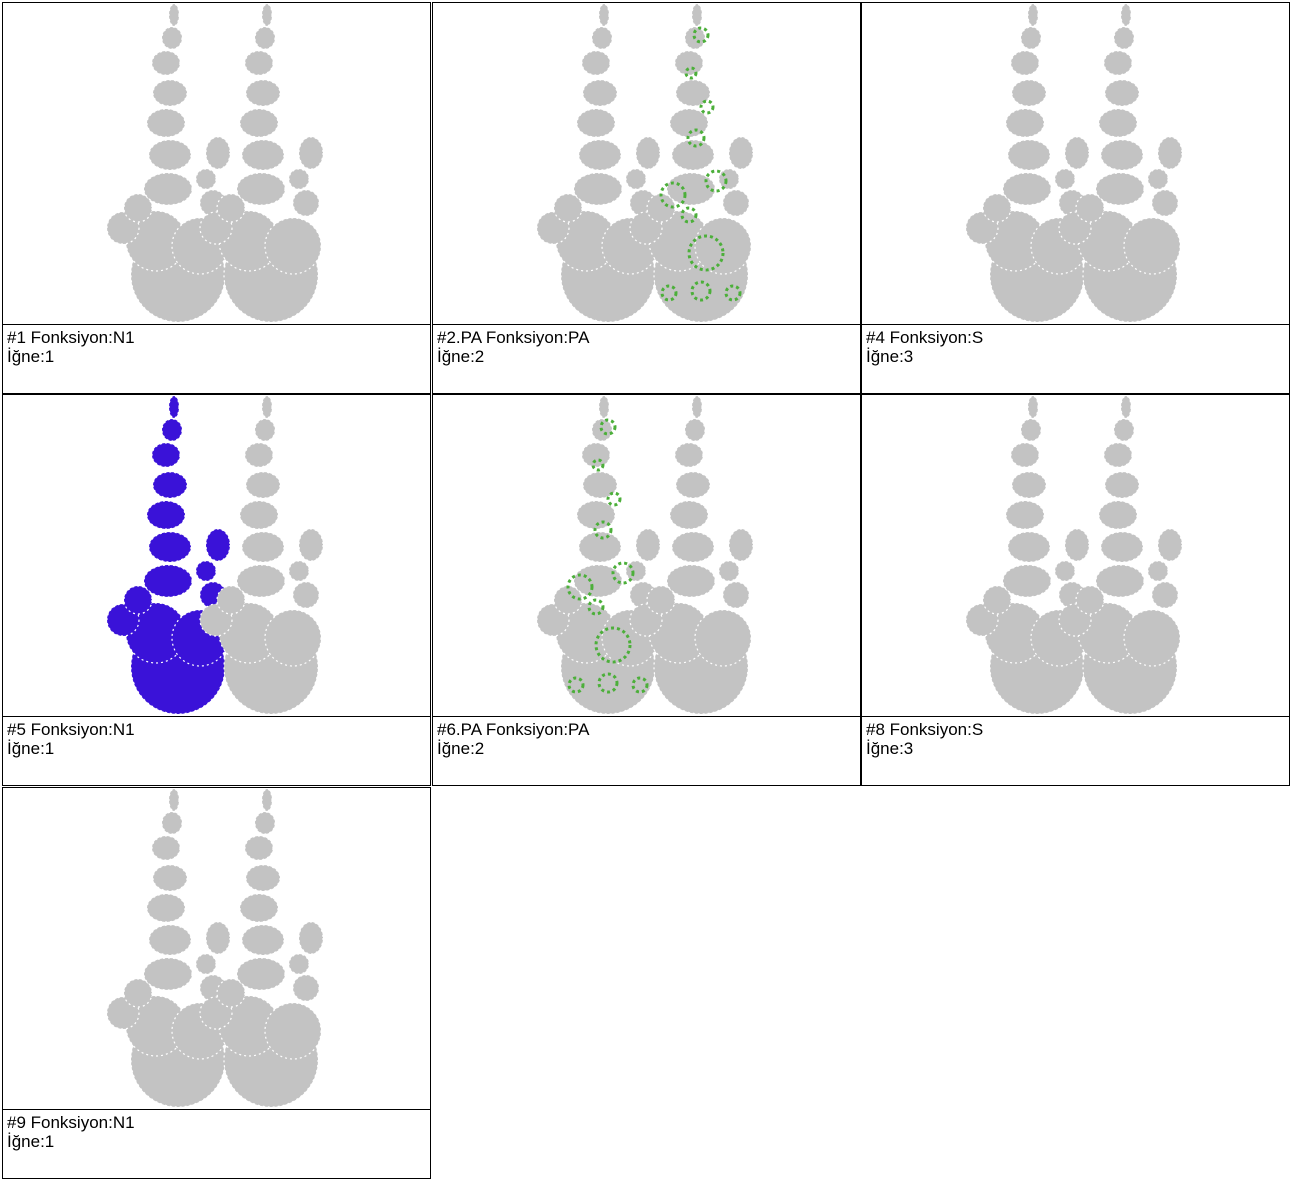 This screenshot has width=1299, height=1180. I want to click on cell-label: #4 Fonksiyon:S, so click(925, 337).